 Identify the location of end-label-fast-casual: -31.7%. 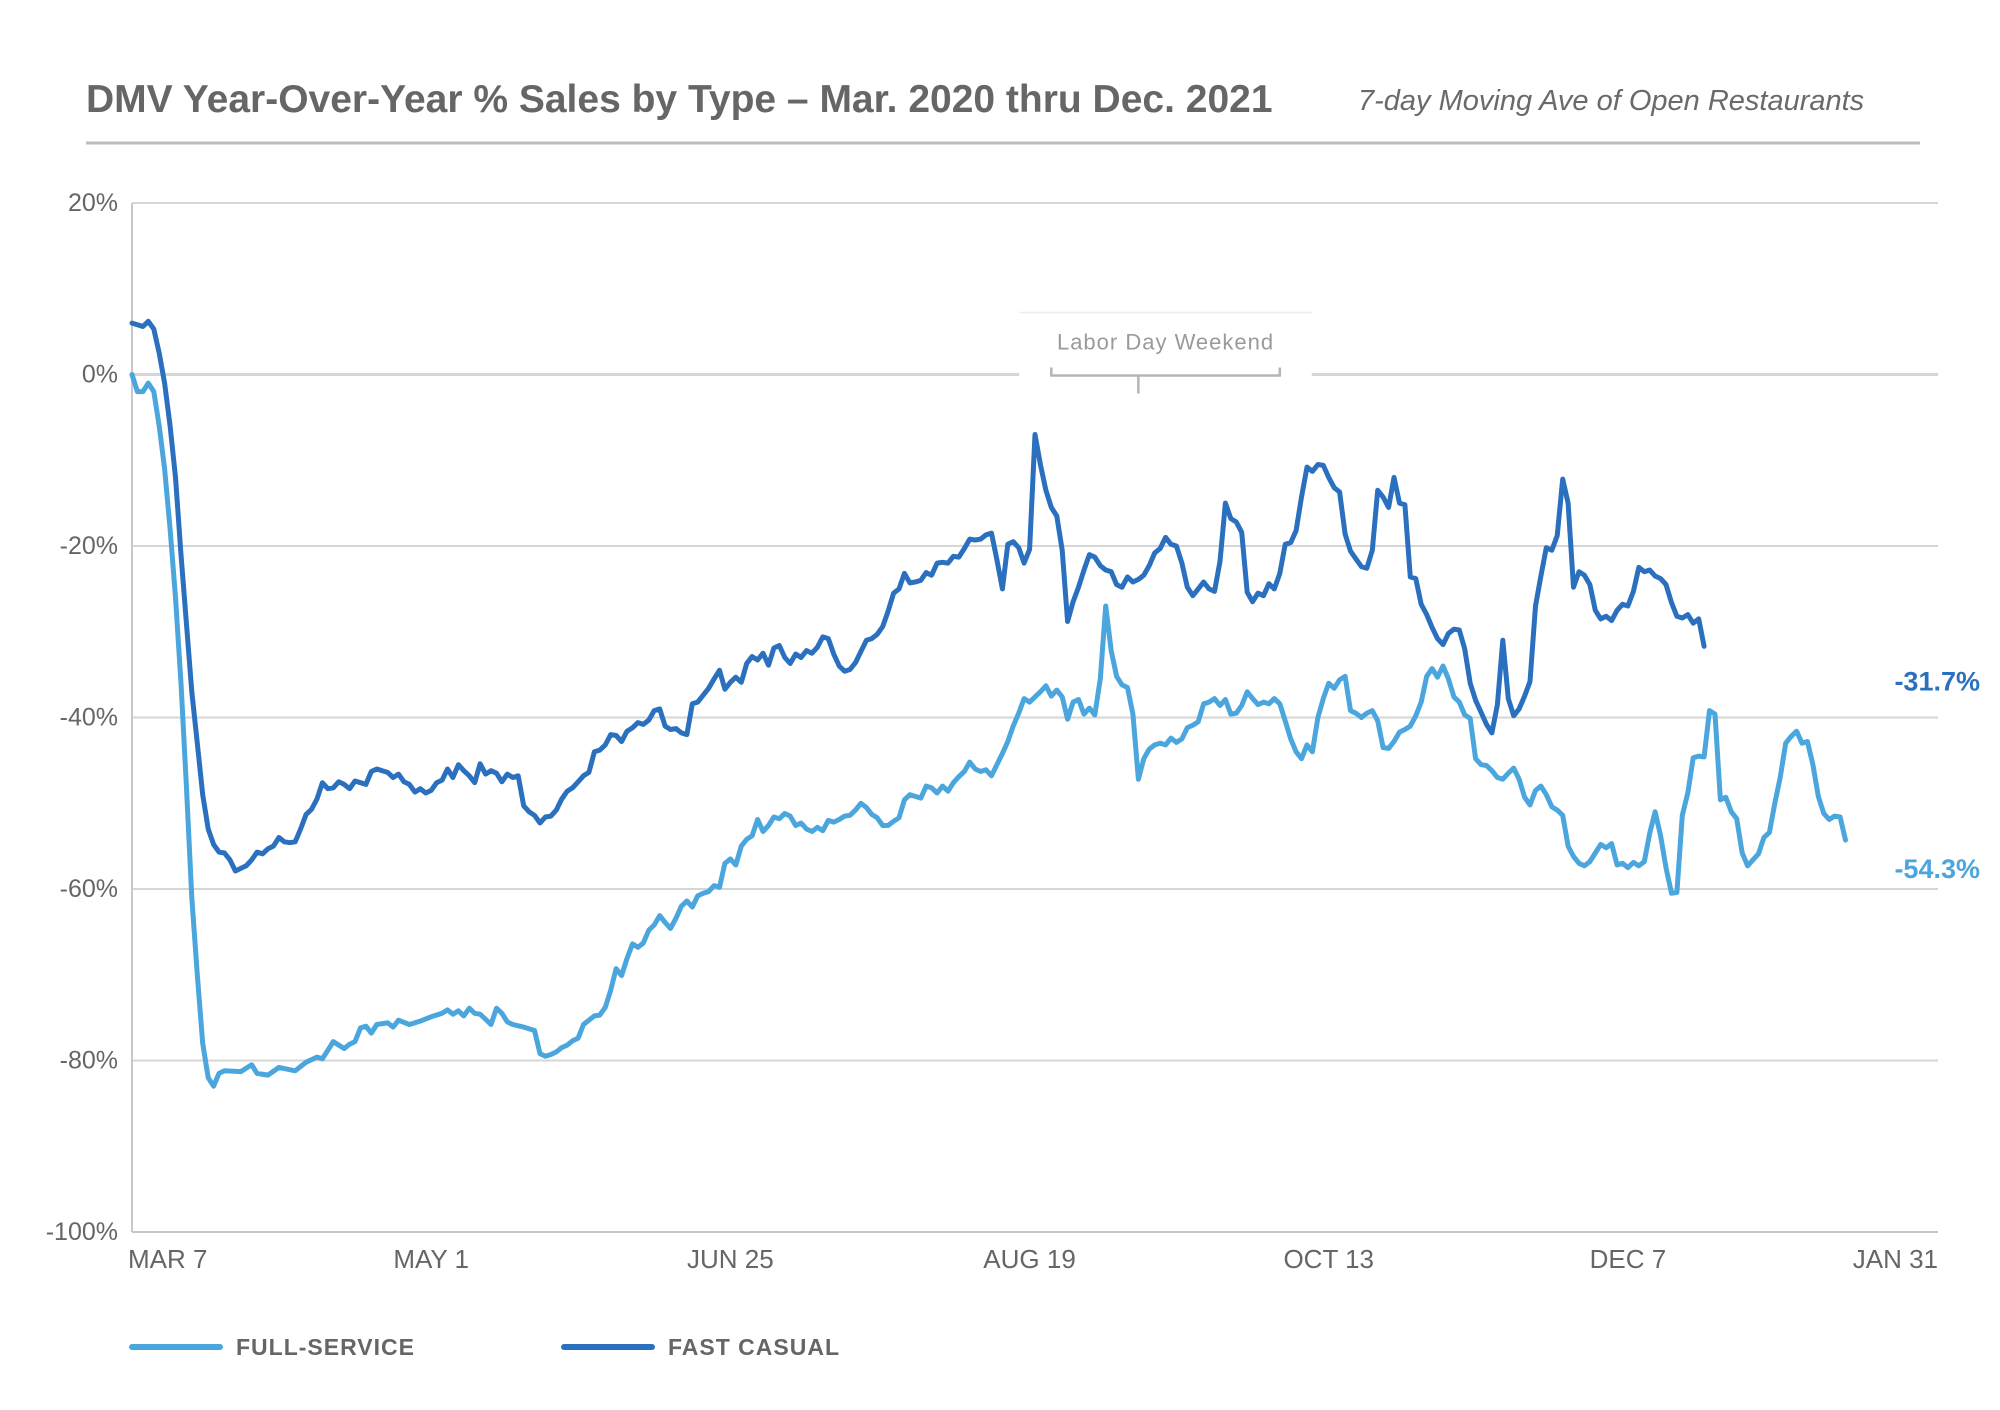
(1937, 681).